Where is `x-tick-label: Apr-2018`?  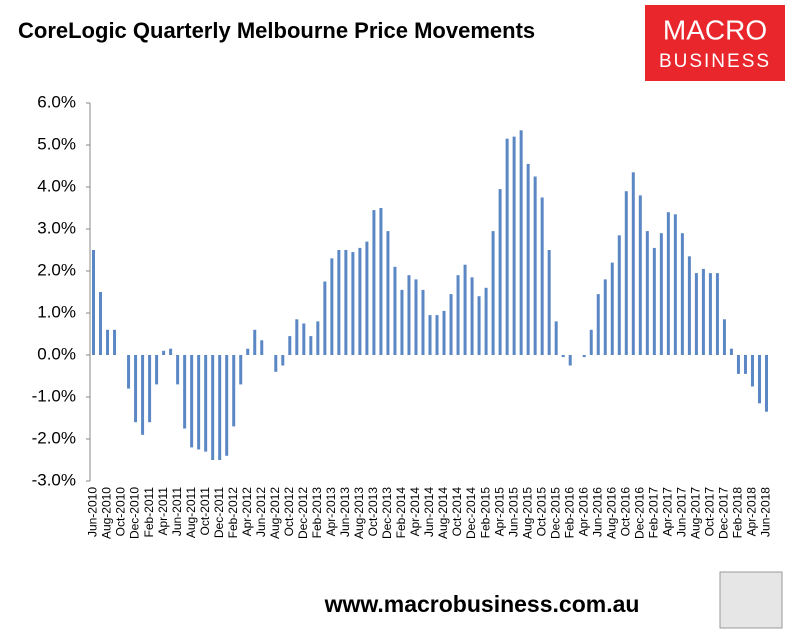
x-tick-label: Apr-2018 is located at coordinates (752, 512).